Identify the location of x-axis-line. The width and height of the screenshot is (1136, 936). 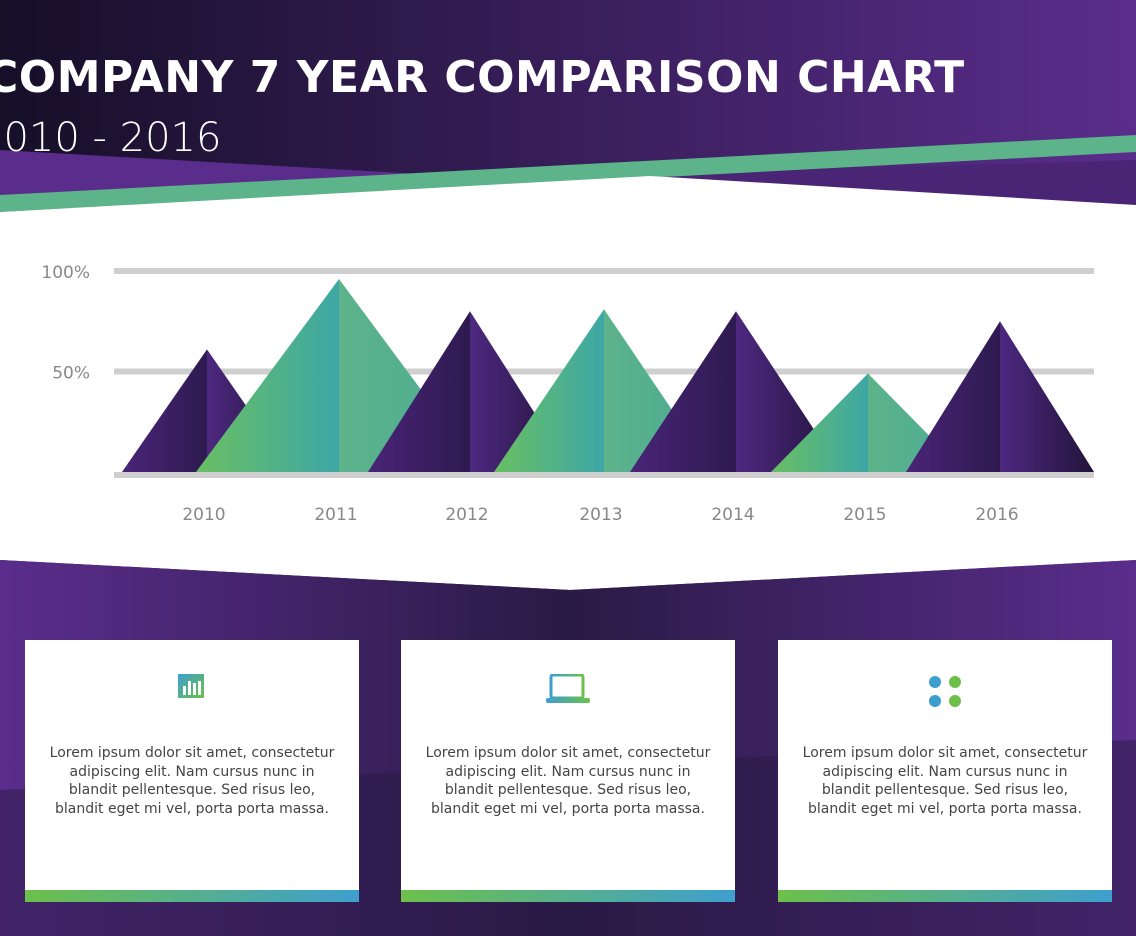
(604, 475).